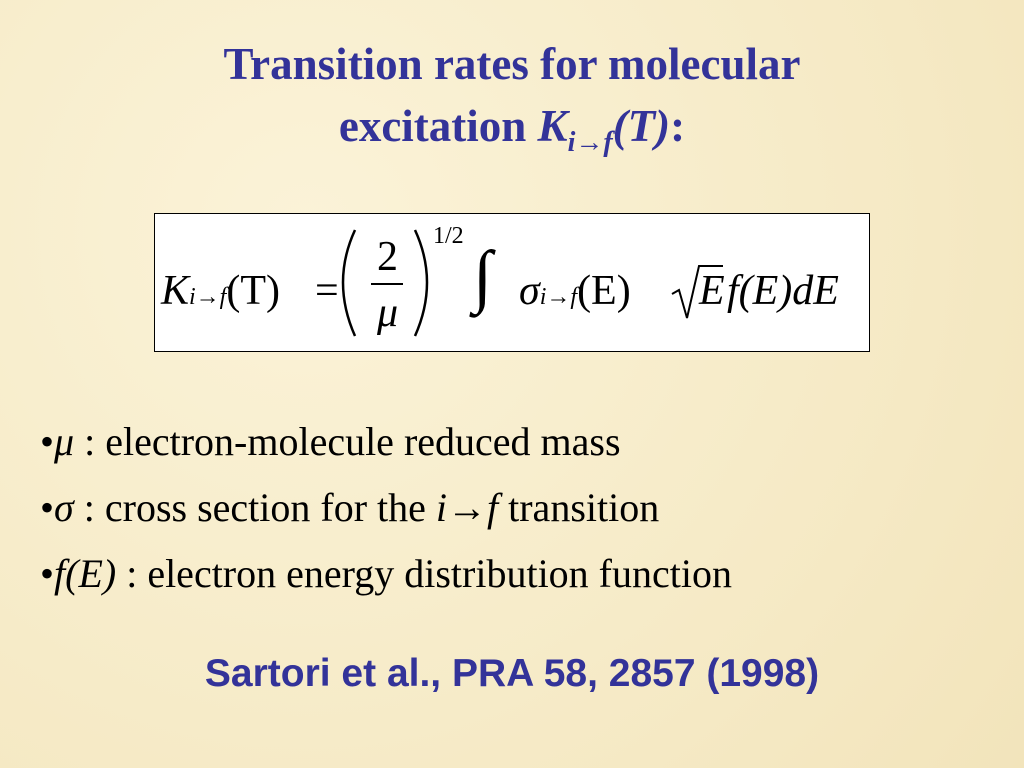  Describe the element at coordinates (512, 64) in the screenshot. I see `title-line: Transition rates for molecular` at that location.